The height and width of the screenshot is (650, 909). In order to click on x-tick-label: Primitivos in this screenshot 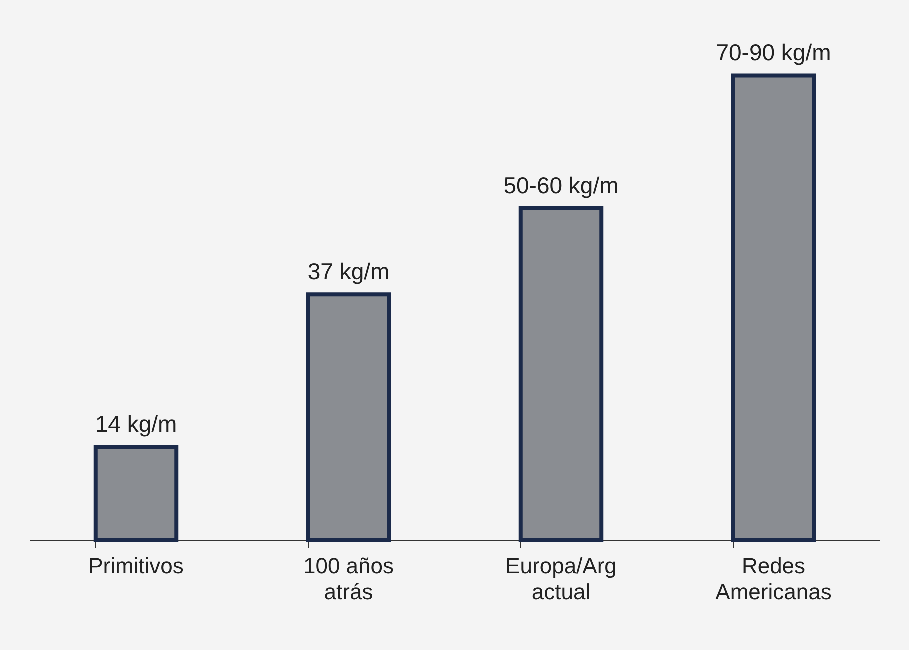, I will do `click(136, 566)`.